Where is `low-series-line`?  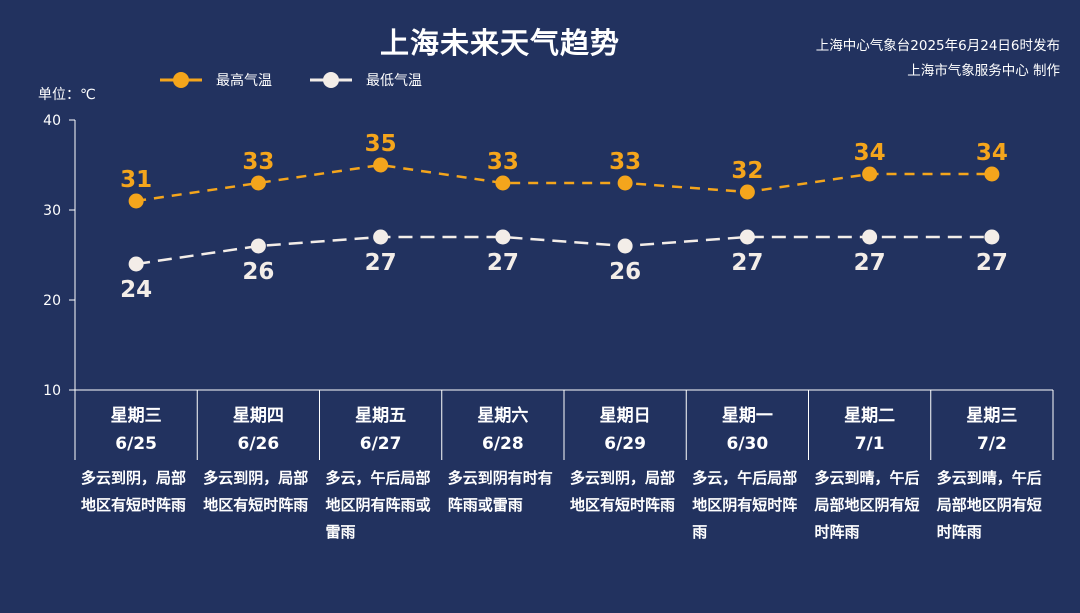 low-series-line is located at coordinates (563, 250).